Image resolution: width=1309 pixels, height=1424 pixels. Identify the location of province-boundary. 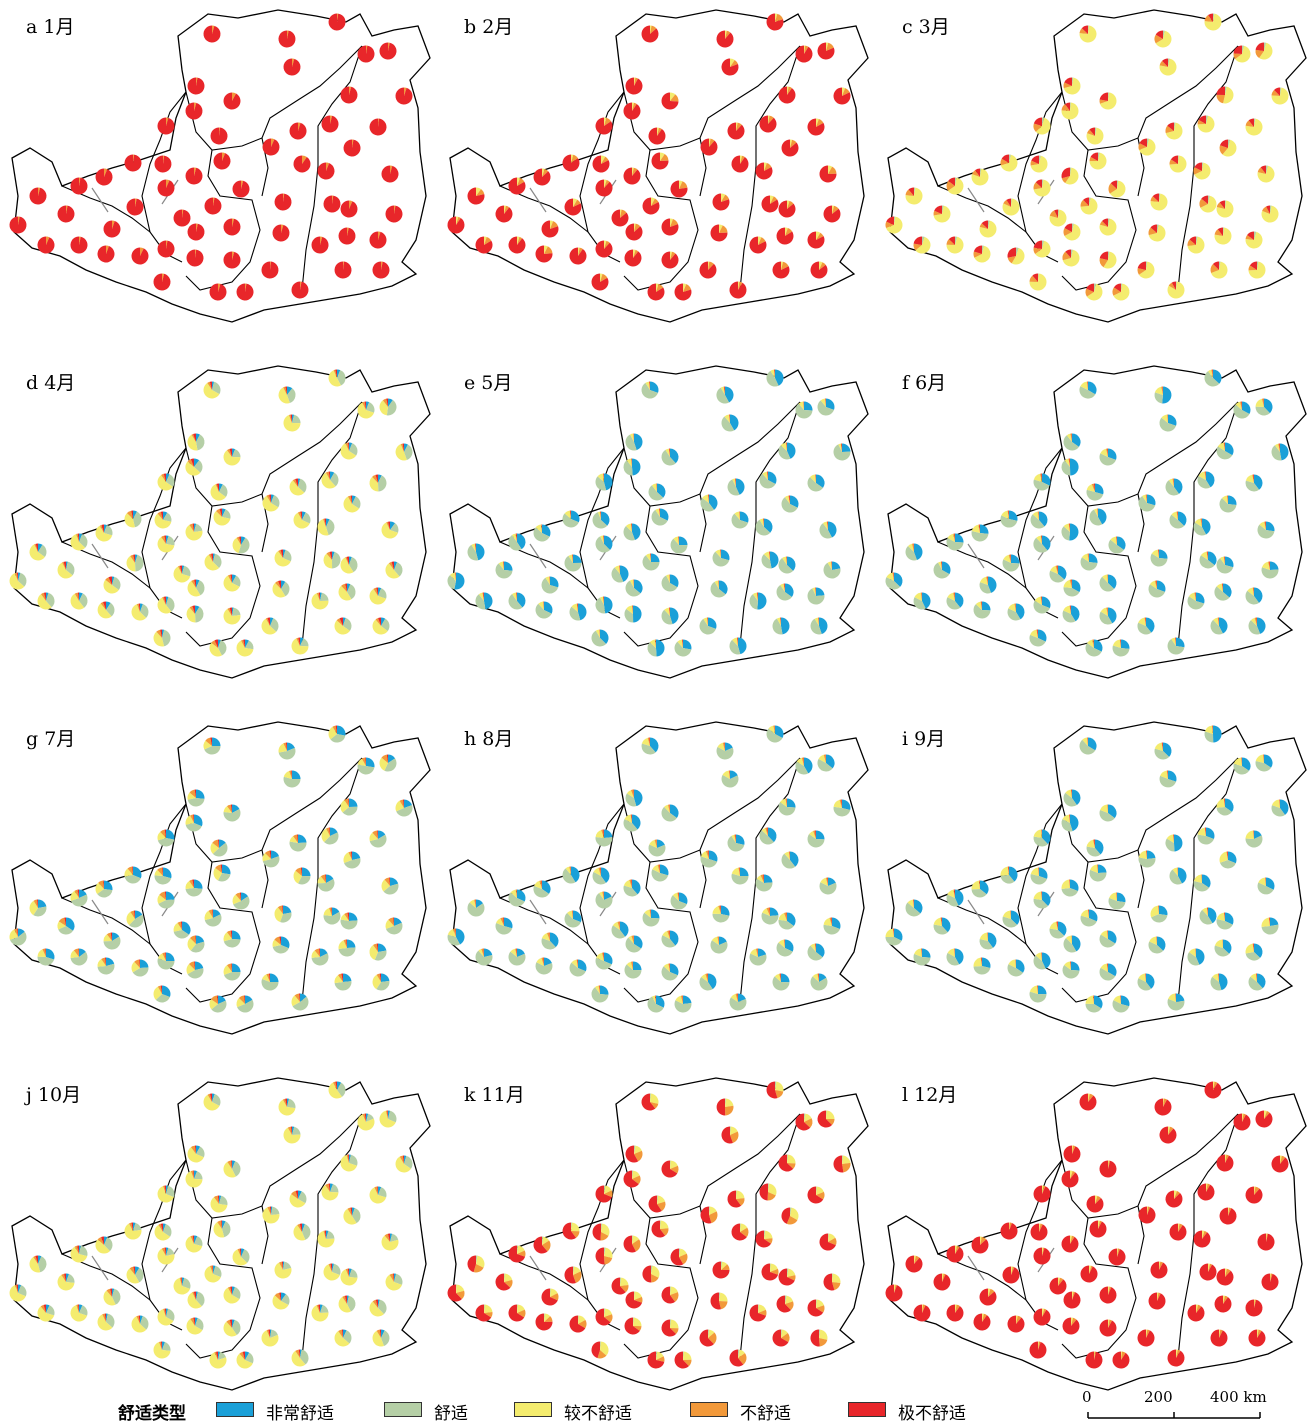
(332, 524).